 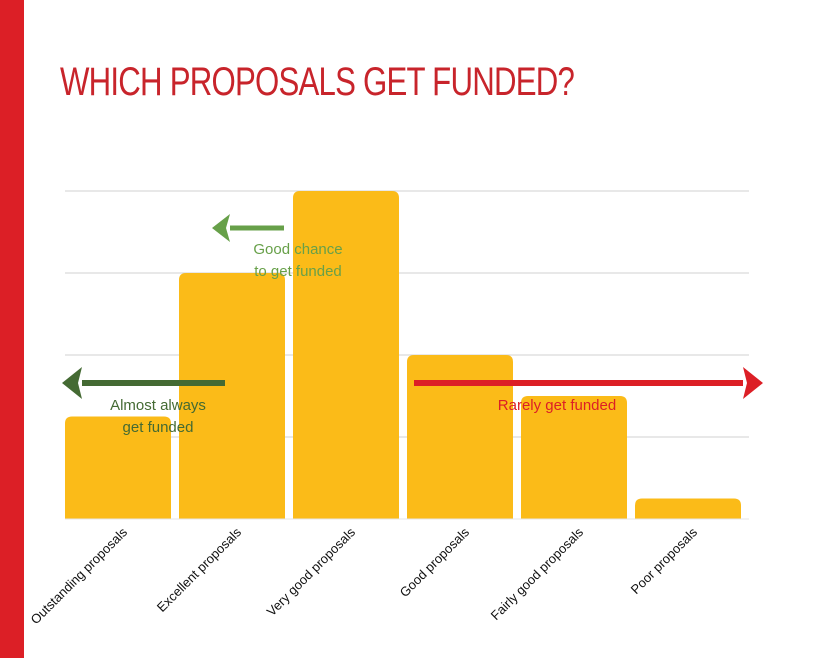 What do you see at coordinates (158, 427) in the screenshot?
I see `almost-always-label: get funded` at bounding box center [158, 427].